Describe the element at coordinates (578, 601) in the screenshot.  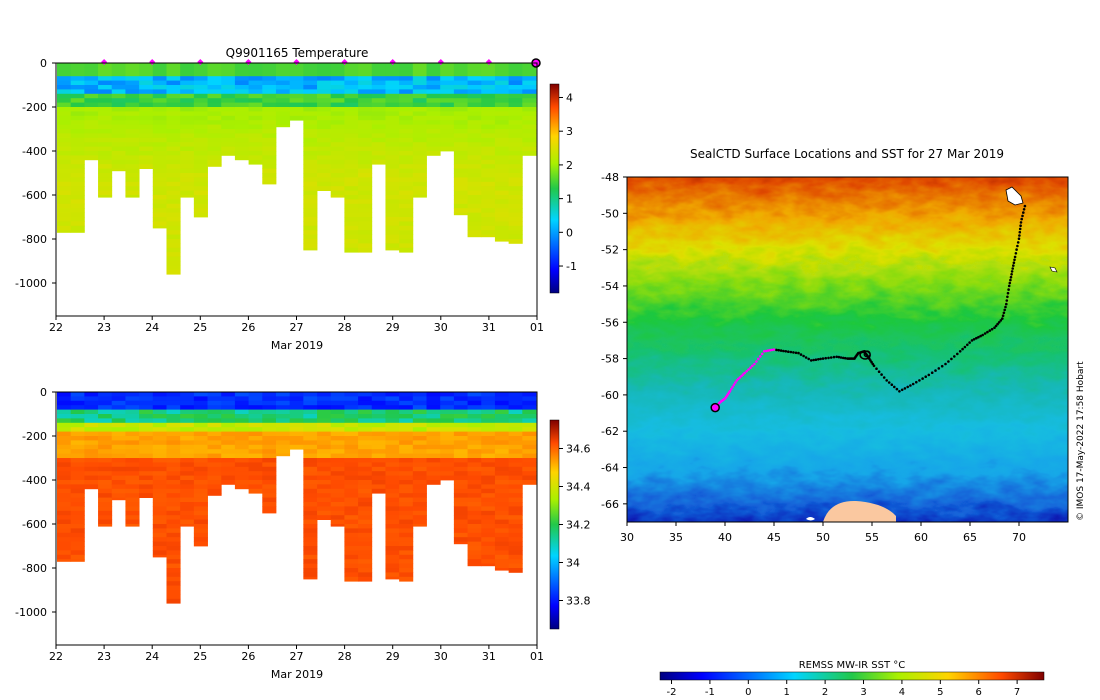
I see `colorbar-tick-label: 33.8` at that location.